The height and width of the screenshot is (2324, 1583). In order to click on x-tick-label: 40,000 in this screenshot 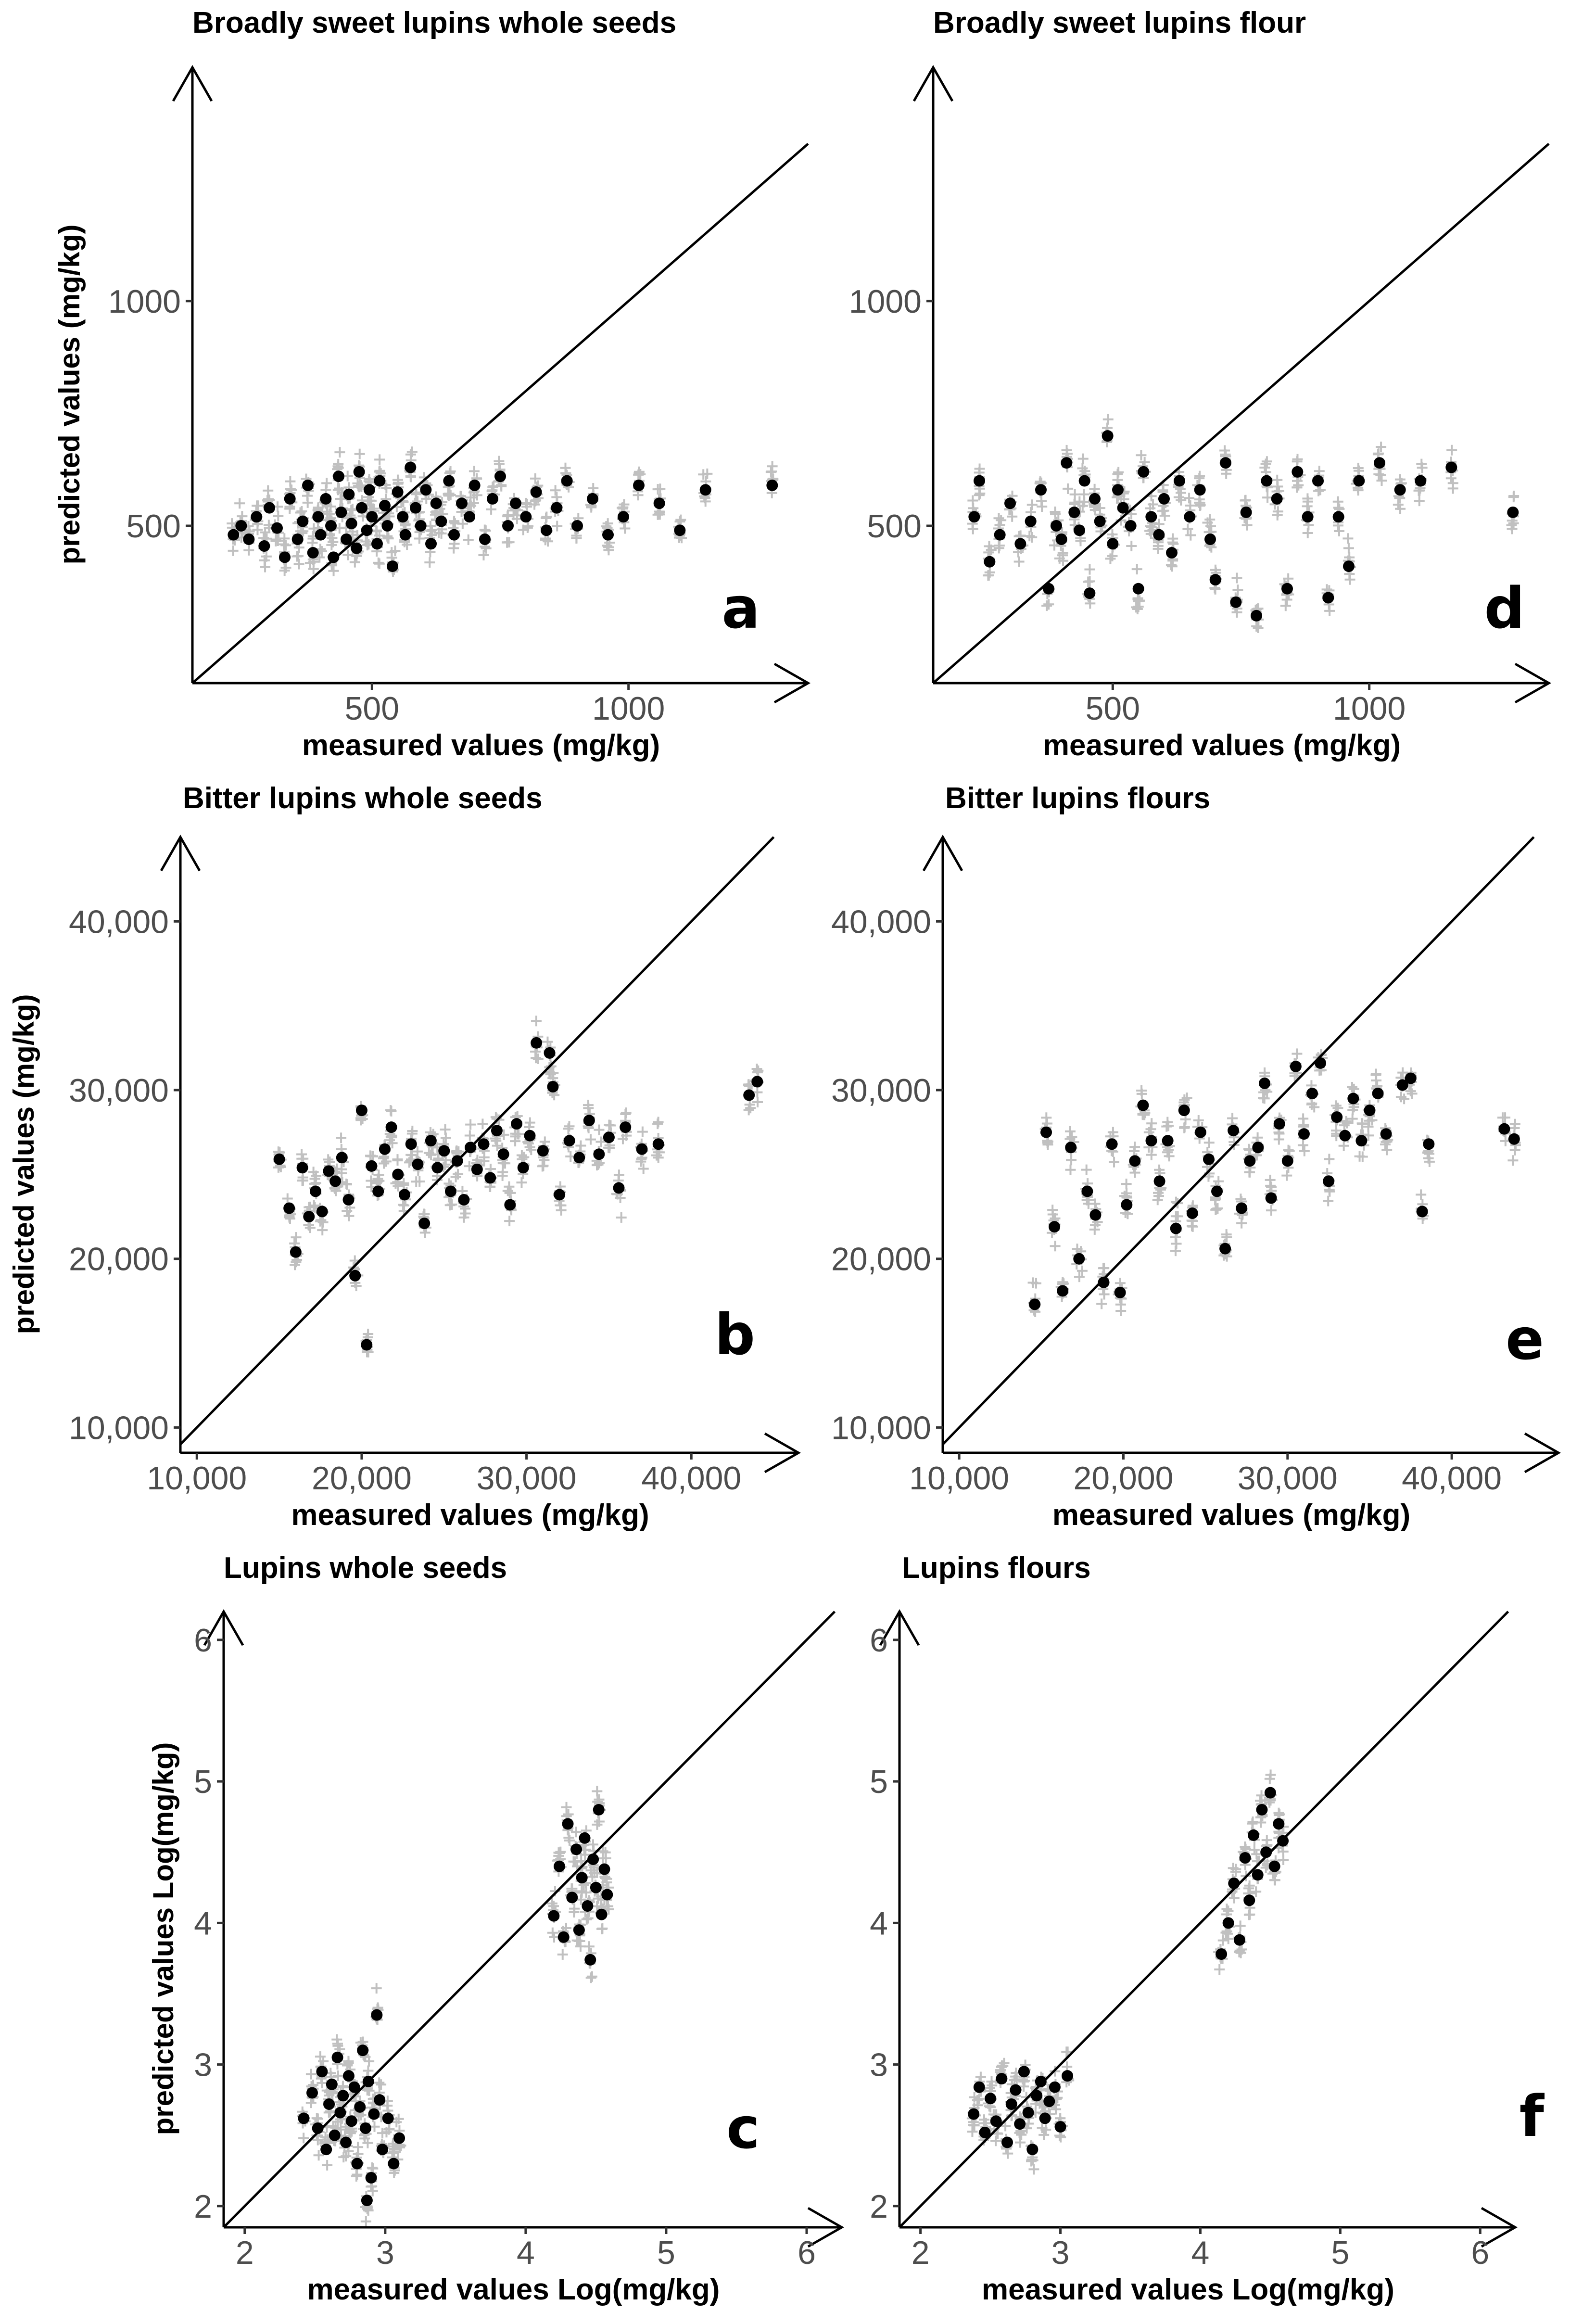, I will do `click(691, 1478)`.